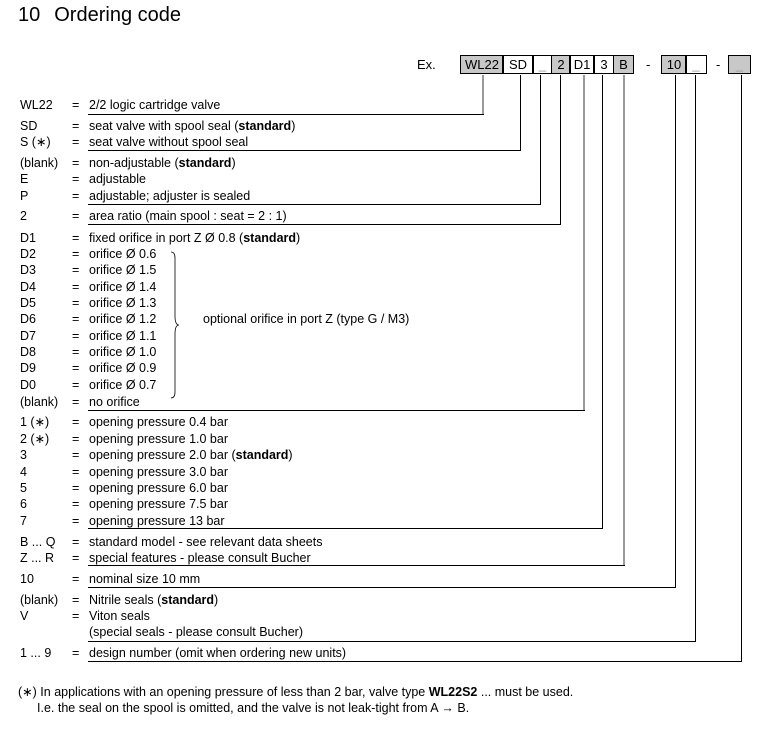  What do you see at coordinates (623, 64) in the screenshot?
I see `code-box: B` at bounding box center [623, 64].